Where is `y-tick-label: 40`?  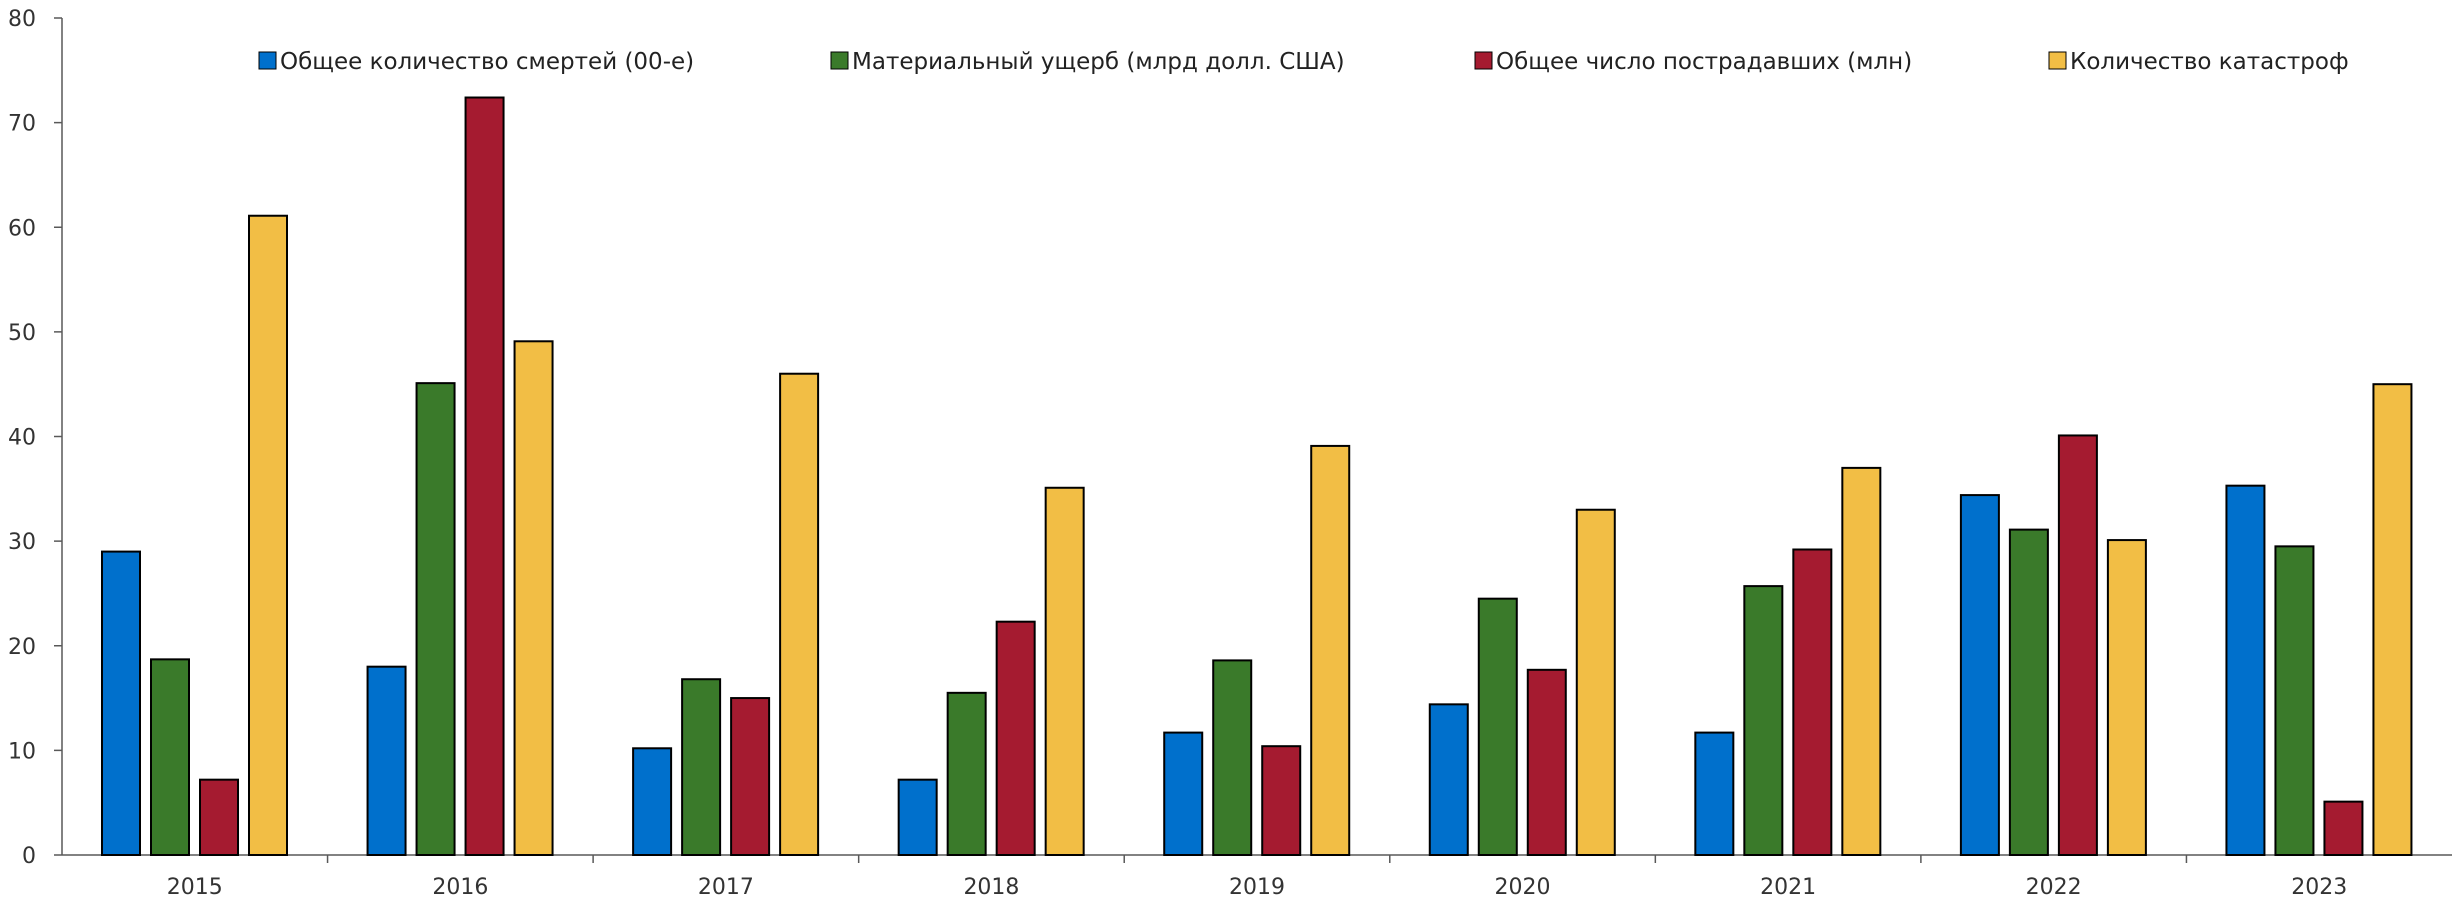 y-tick-label: 40 is located at coordinates (22, 438).